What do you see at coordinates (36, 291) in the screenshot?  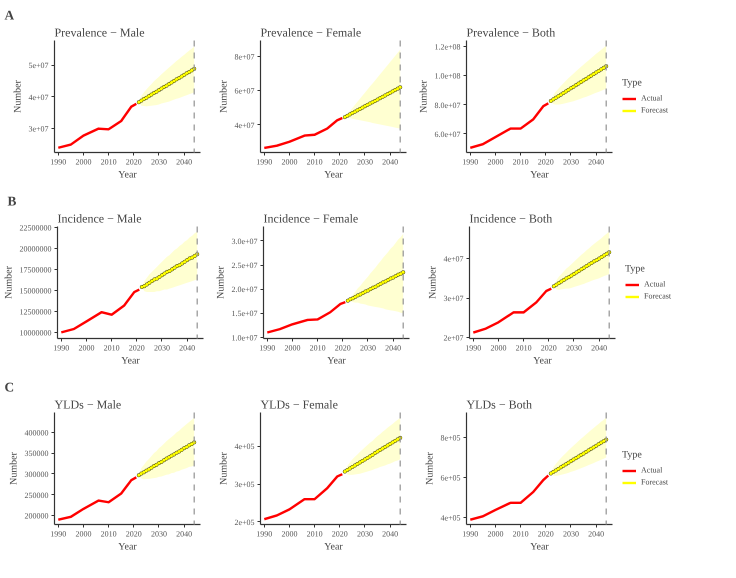 I see `y-tick-label: 15000000` at bounding box center [36, 291].